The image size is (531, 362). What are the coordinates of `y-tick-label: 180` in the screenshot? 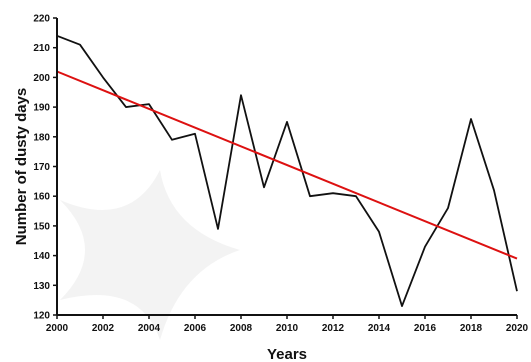 It's located at (41, 137).